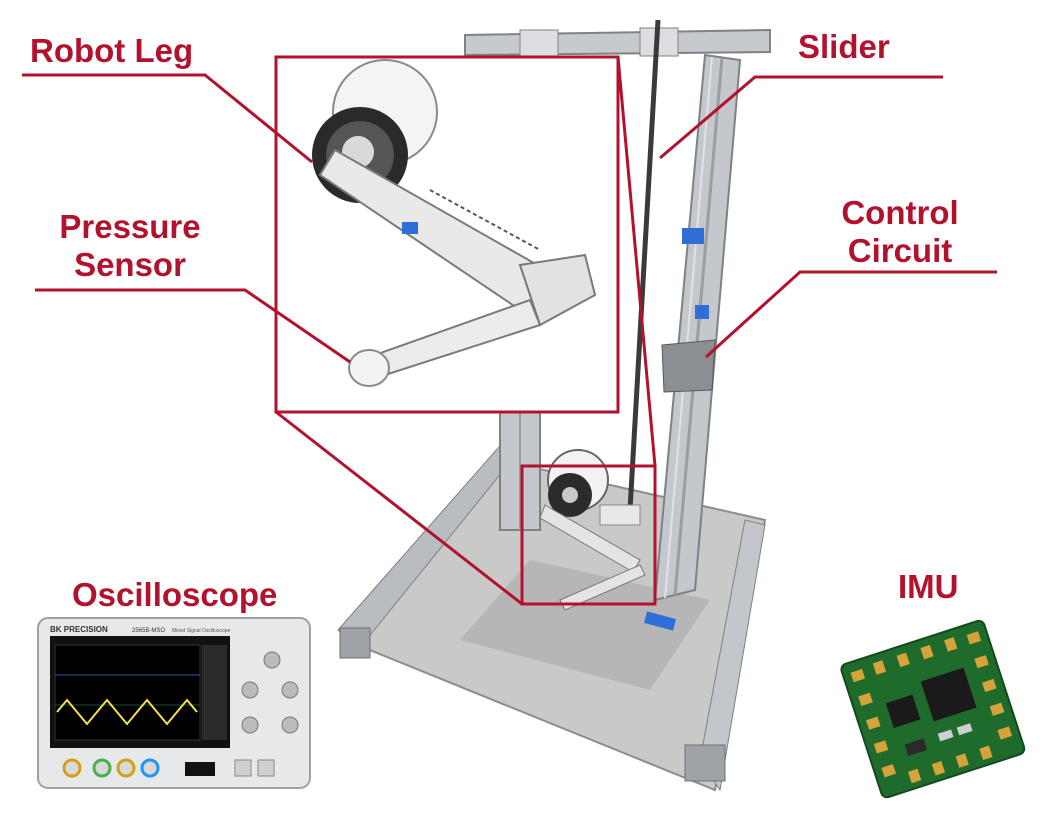 This screenshot has height=819, width=1051. Describe the element at coordinates (928, 586) in the screenshot. I see `label-imu: IMU` at that location.